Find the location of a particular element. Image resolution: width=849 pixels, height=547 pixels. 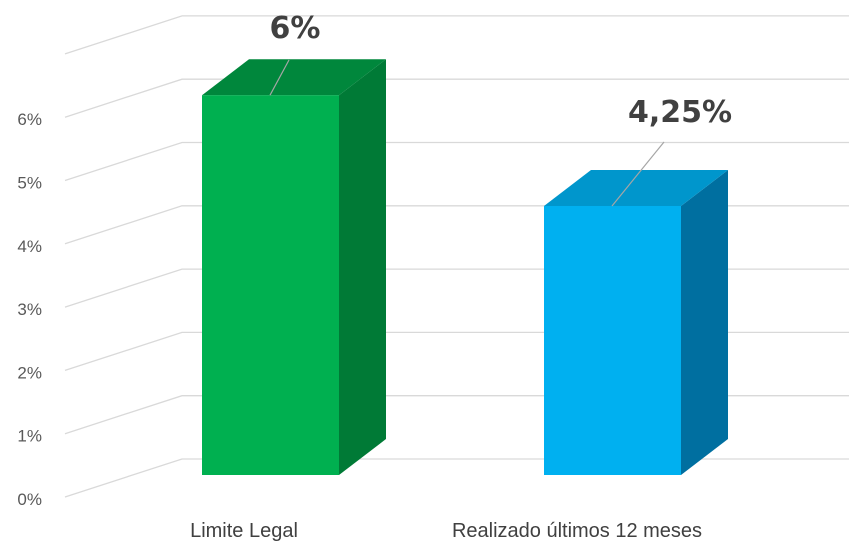

x-axis-ticks: Limite Legal Realizado últimos 12 meses is located at coordinates (446, 531).